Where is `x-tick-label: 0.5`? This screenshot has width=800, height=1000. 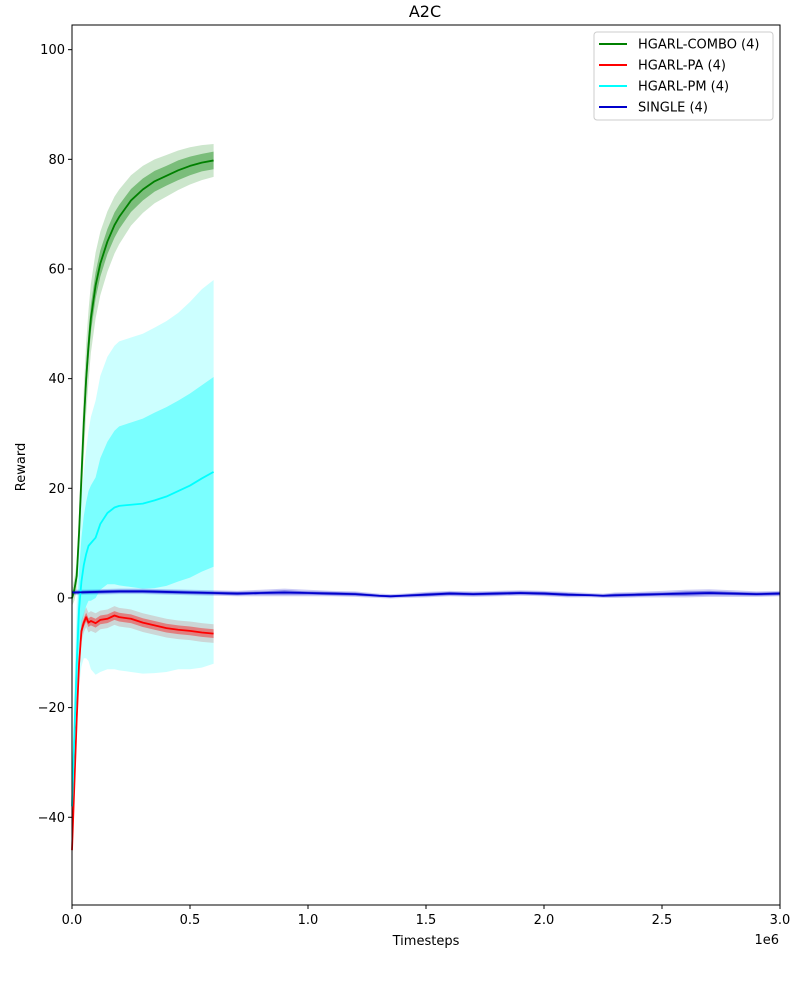
x-tick-label: 0.5 is located at coordinates (190, 920).